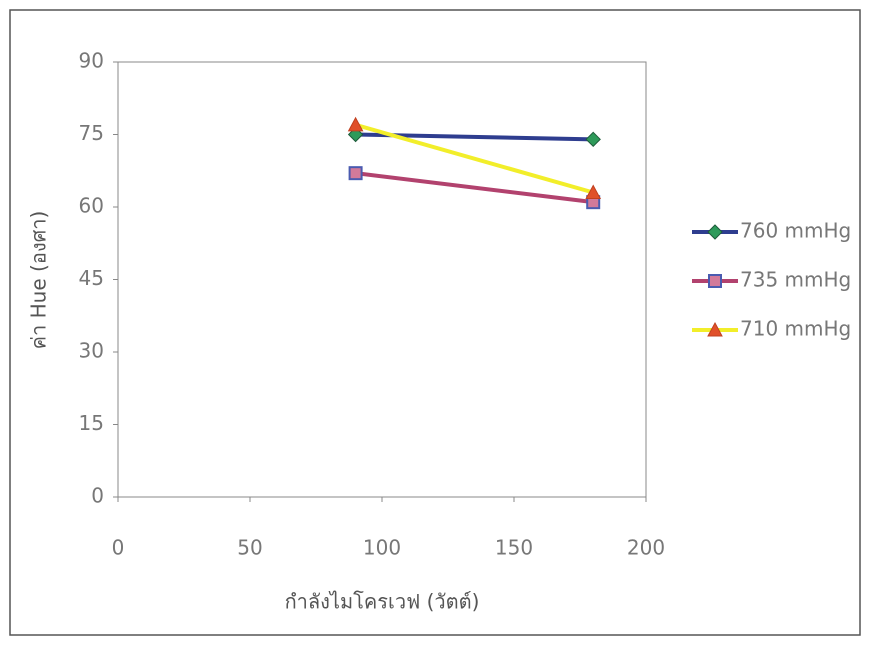 The height and width of the screenshot is (645, 871). Describe the element at coordinates (382, 548) in the screenshot. I see `x-tick-label: 100` at that location.